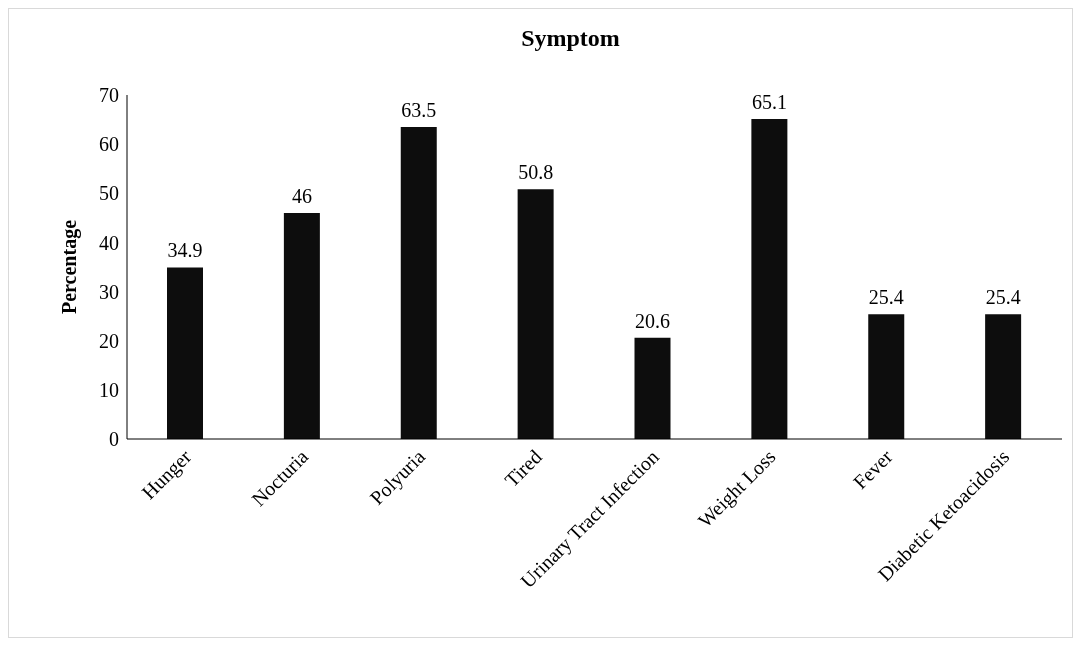 Image resolution: width=1081 pixels, height=646 pixels. I want to click on y-tick-label: 20, so click(109, 340).